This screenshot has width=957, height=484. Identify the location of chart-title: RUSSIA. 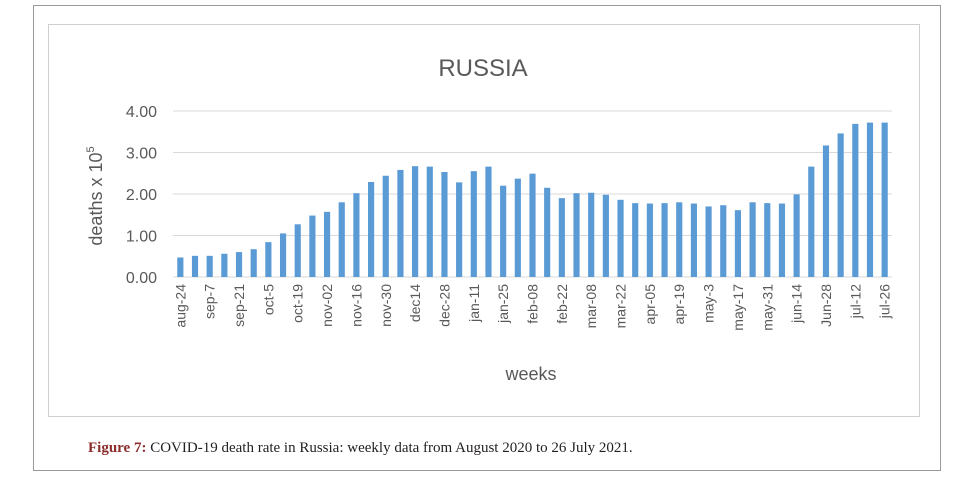
(482, 68).